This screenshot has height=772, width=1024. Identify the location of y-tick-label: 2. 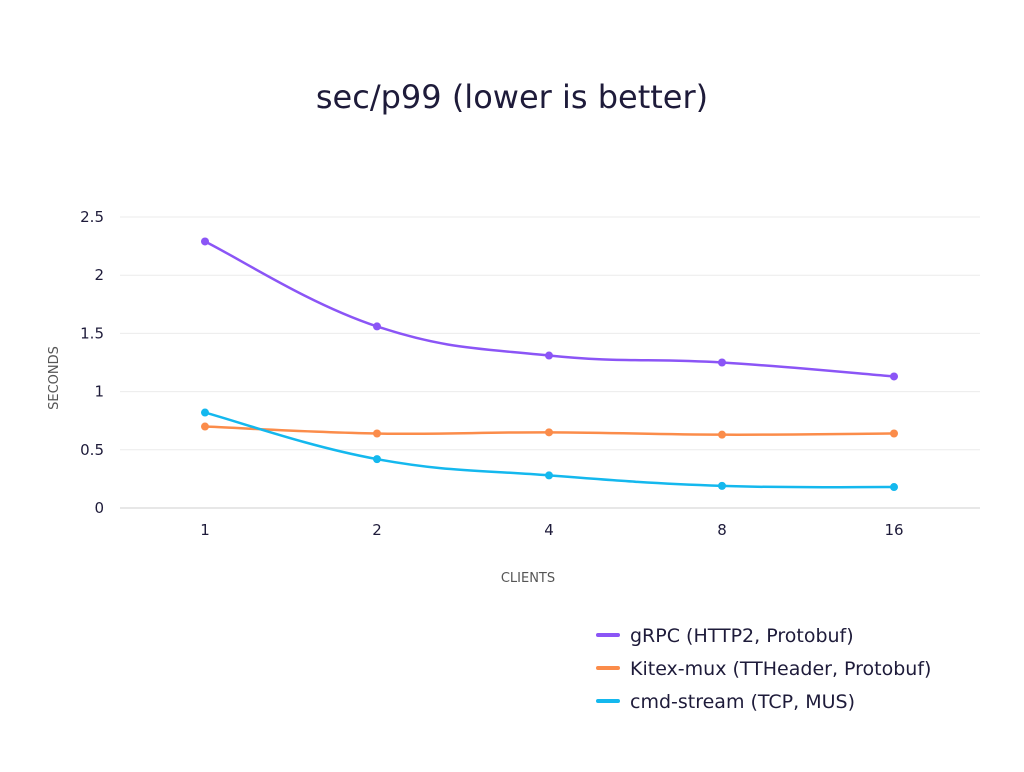
(99, 275).